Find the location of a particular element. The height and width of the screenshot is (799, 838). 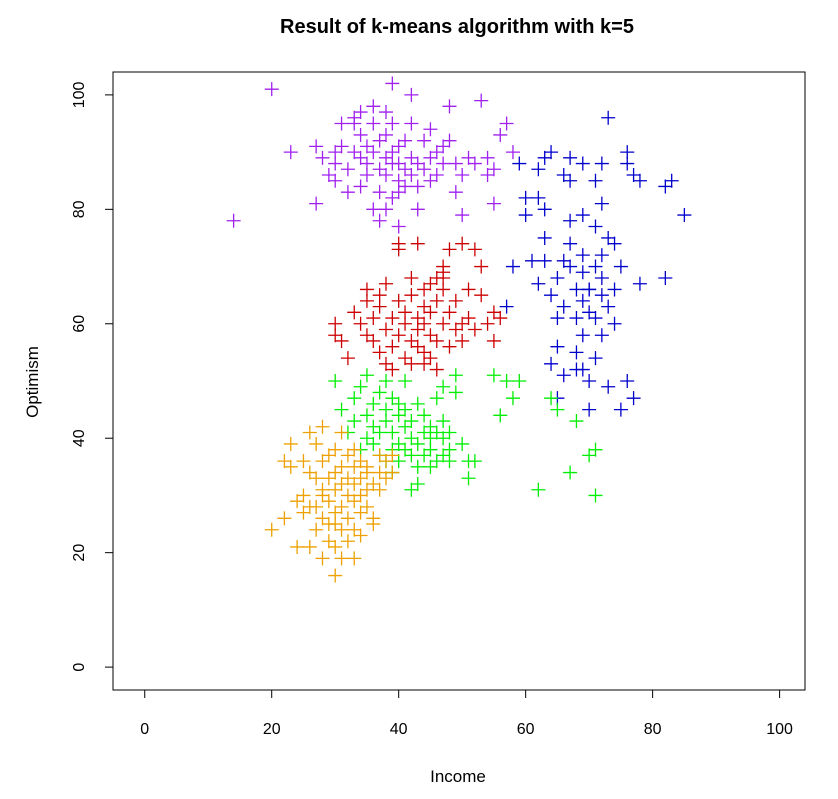

x-tick-label: 40 is located at coordinates (399, 729).